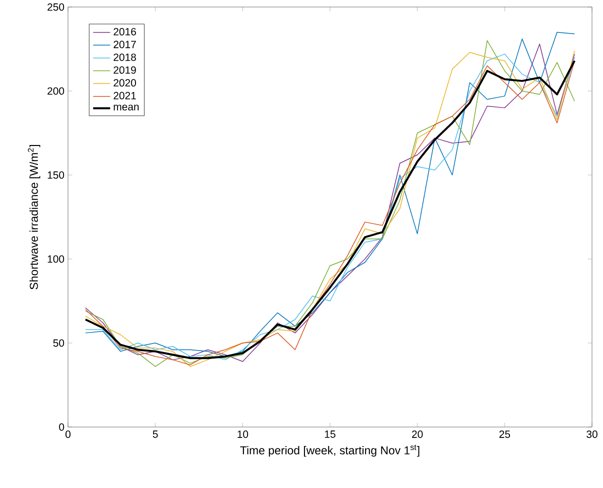 The width and height of the screenshot is (603, 488). I want to click on x-tick-label: 25, so click(504, 434).